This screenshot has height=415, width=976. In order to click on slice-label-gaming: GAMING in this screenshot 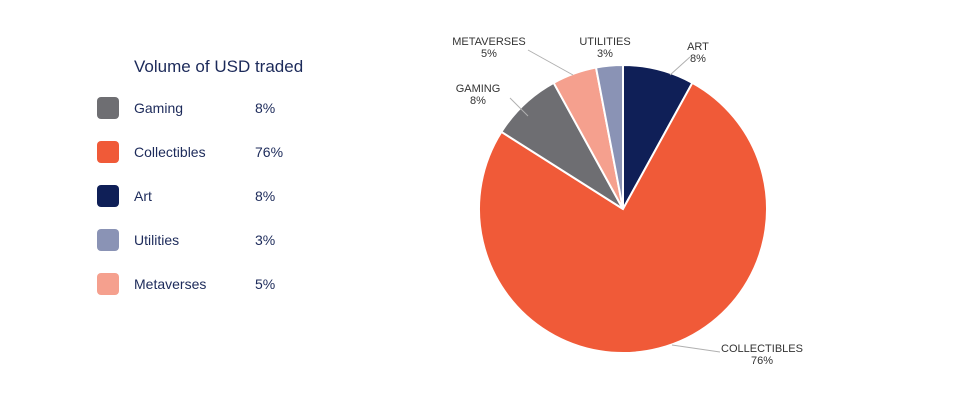, I will do `click(478, 89)`.